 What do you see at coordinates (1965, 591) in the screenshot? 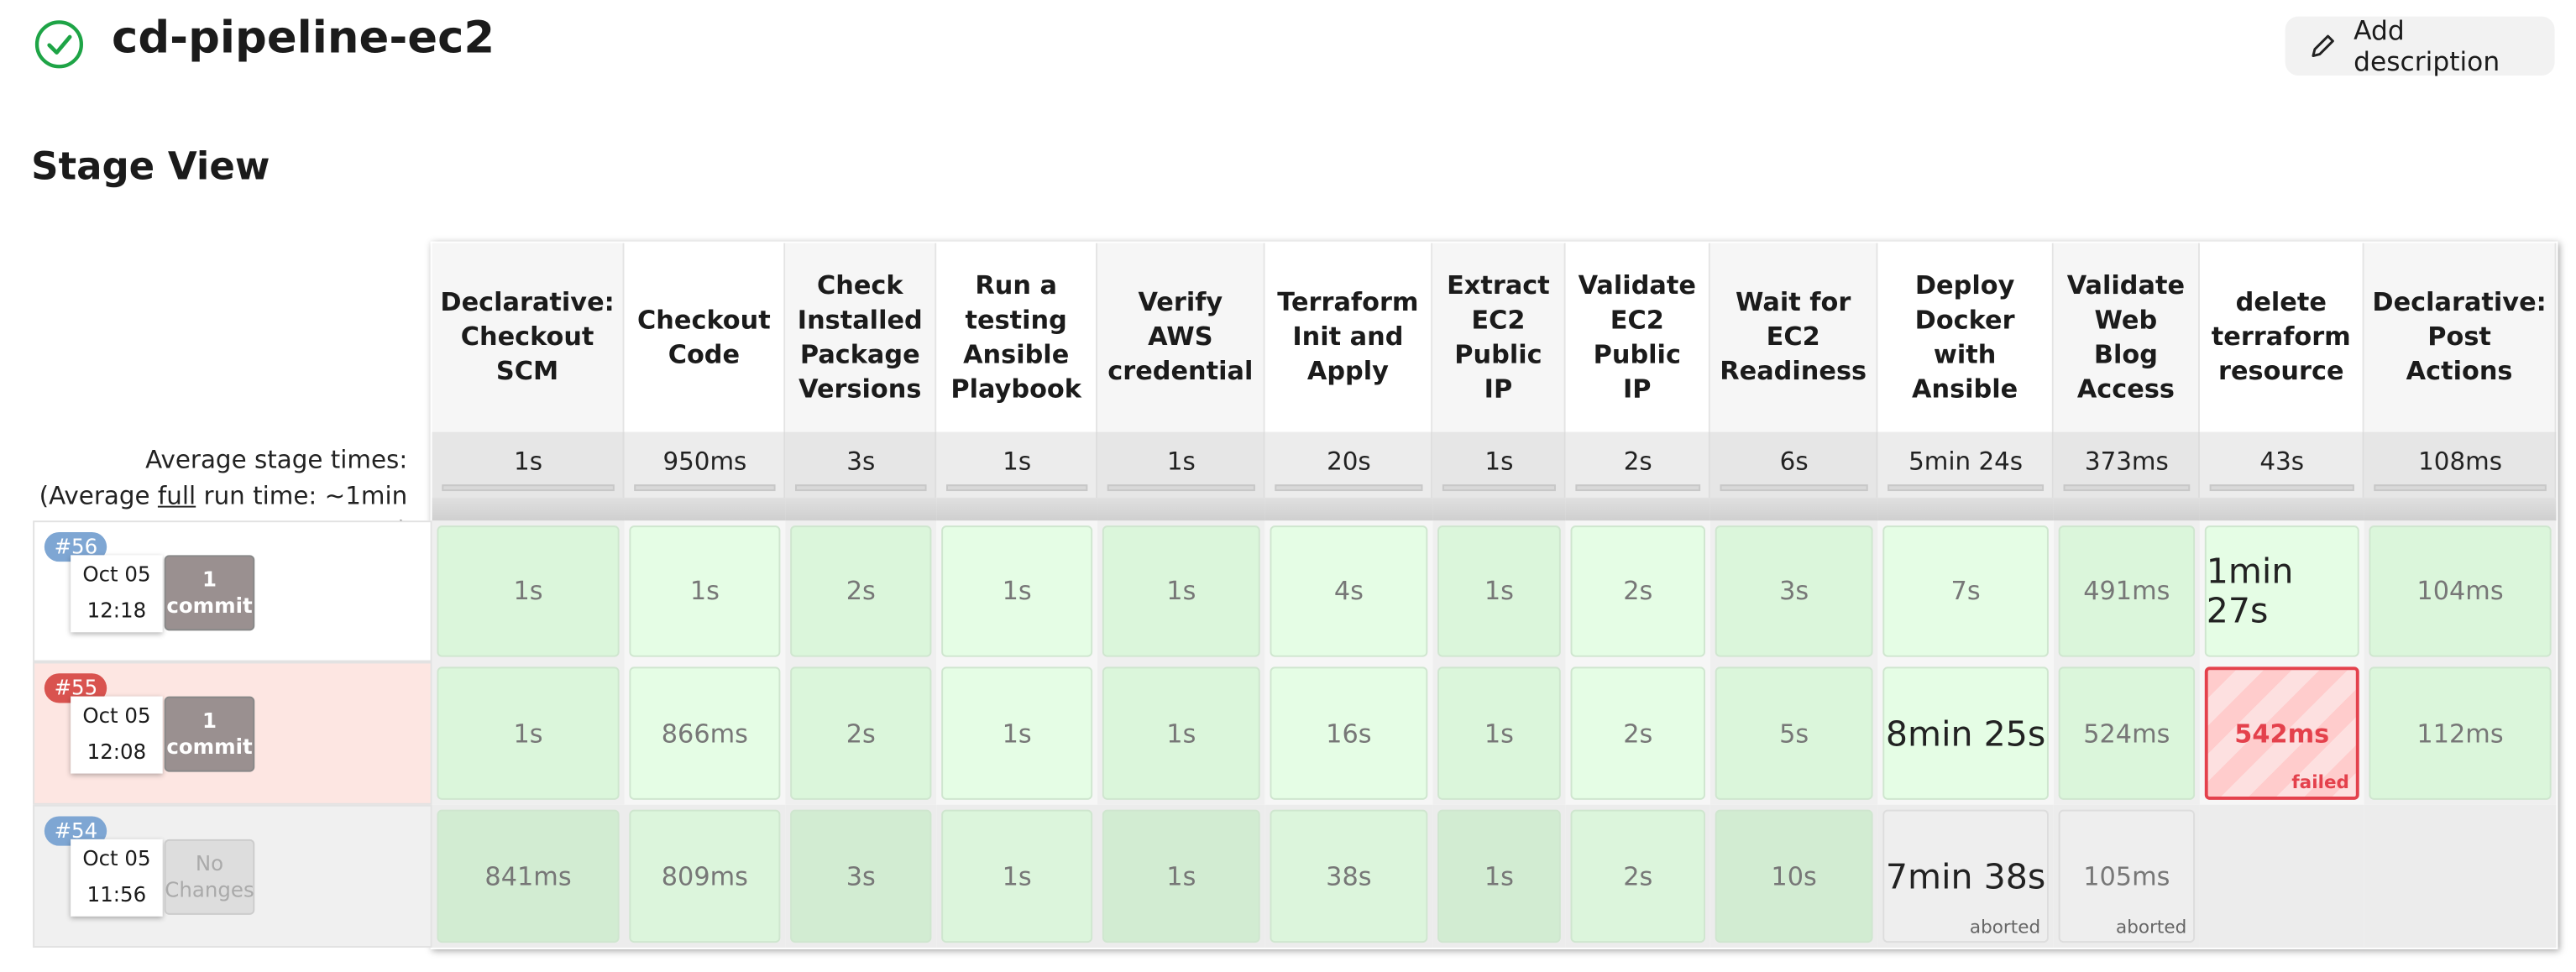
I see `stage-cell: 7s` at bounding box center [1965, 591].